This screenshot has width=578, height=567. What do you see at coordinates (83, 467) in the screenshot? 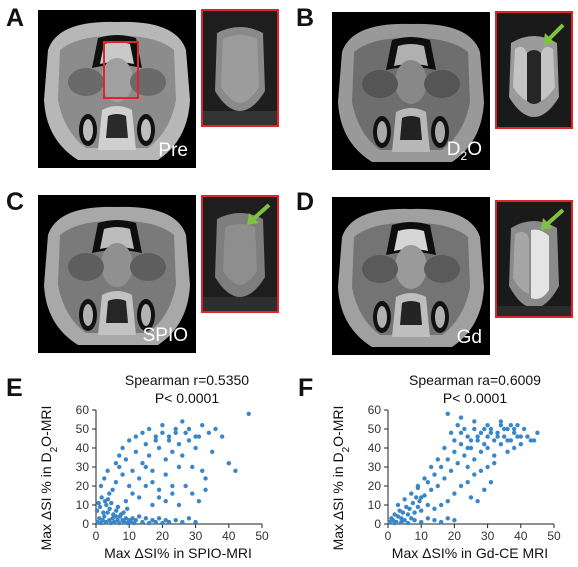
I see `y-tick-label: 30` at bounding box center [83, 467].